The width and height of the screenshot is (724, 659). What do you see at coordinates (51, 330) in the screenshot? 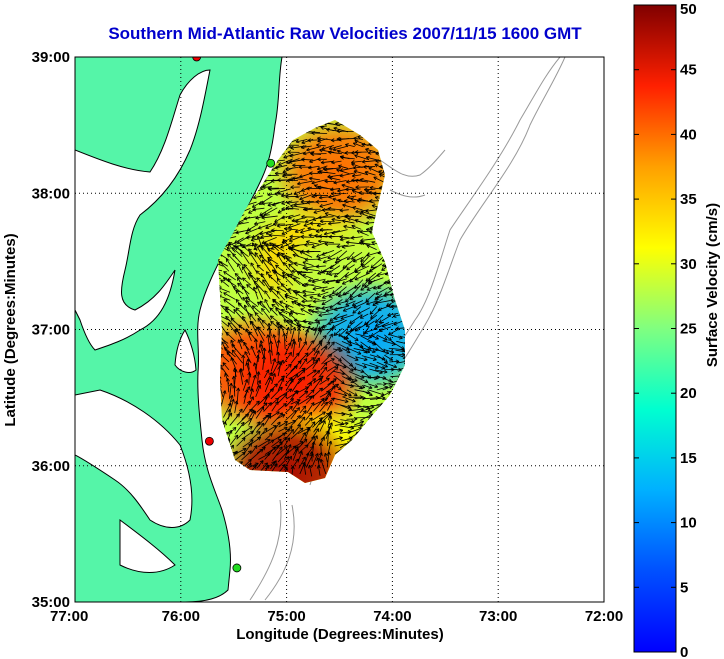
I see `y-tick-label: 37:00` at bounding box center [51, 330].